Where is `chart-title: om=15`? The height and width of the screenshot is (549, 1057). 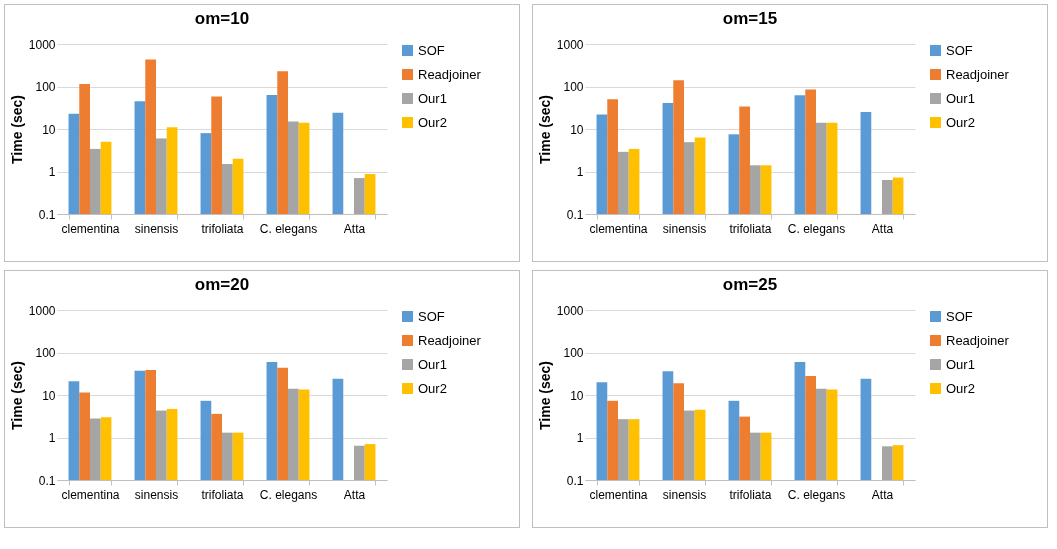 chart-title: om=15 is located at coordinates (750, 18).